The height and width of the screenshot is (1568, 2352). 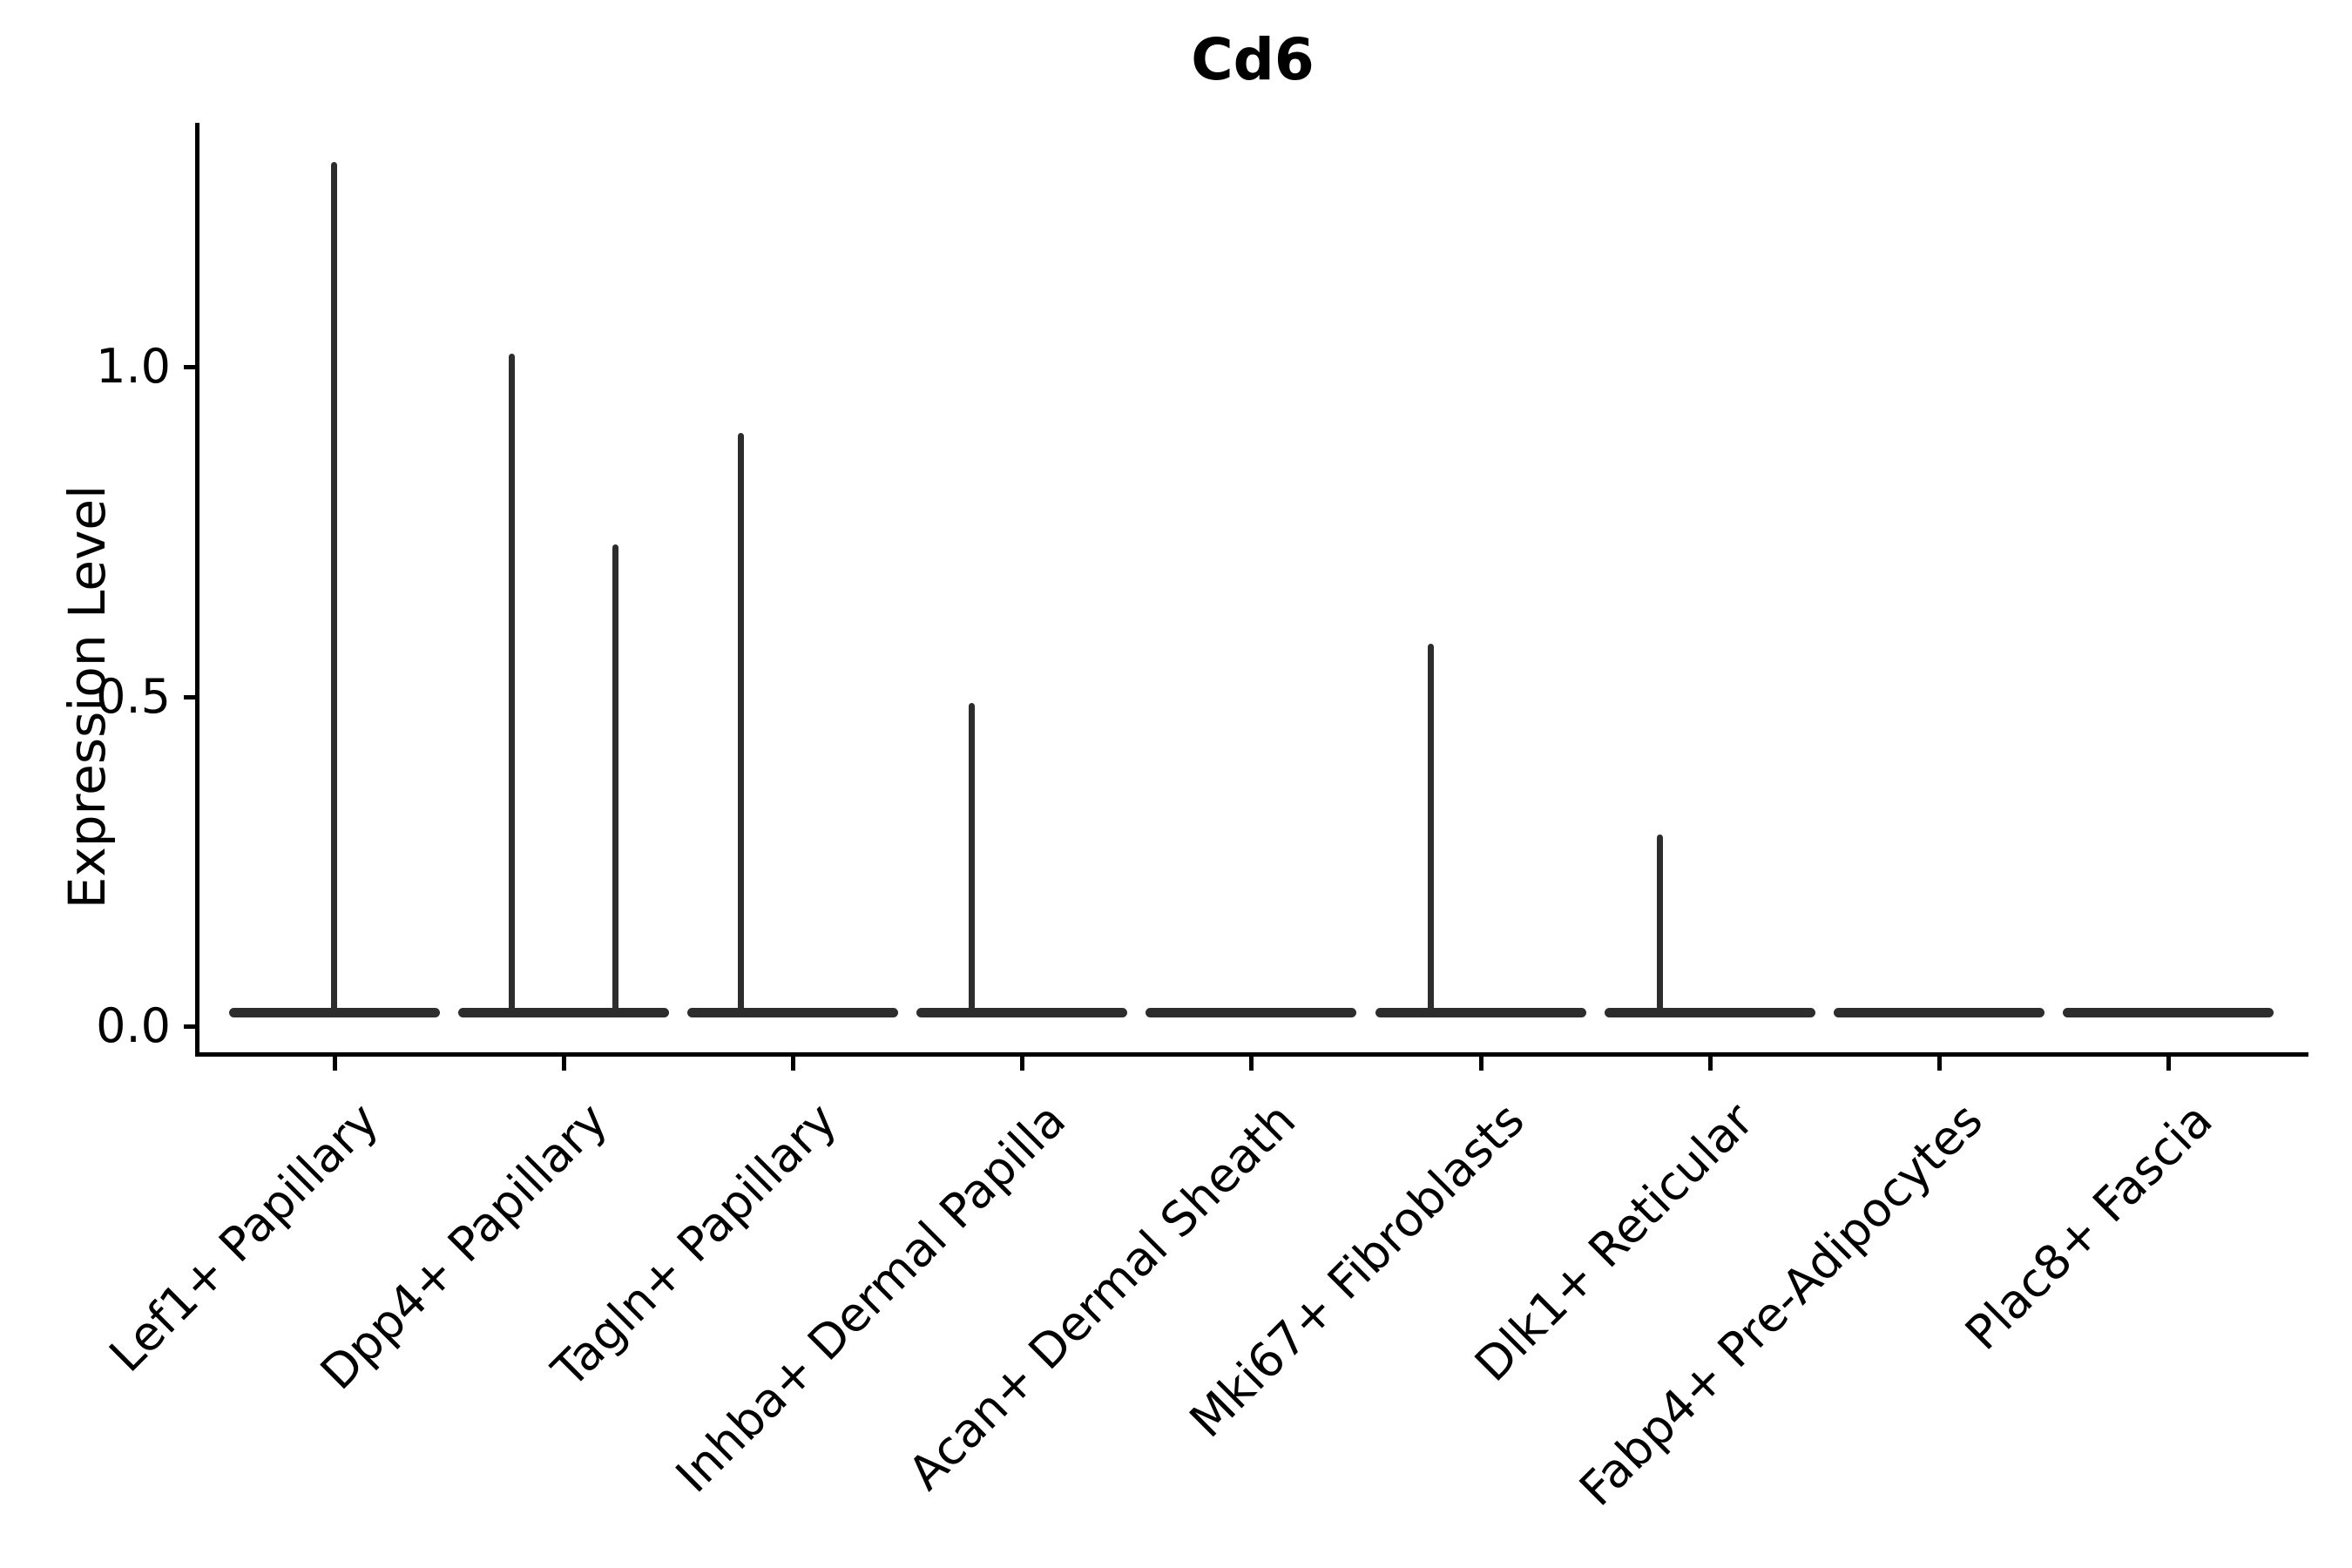 What do you see at coordinates (134, 696) in the screenshot?
I see `y-tick-label: 0.5` at bounding box center [134, 696].